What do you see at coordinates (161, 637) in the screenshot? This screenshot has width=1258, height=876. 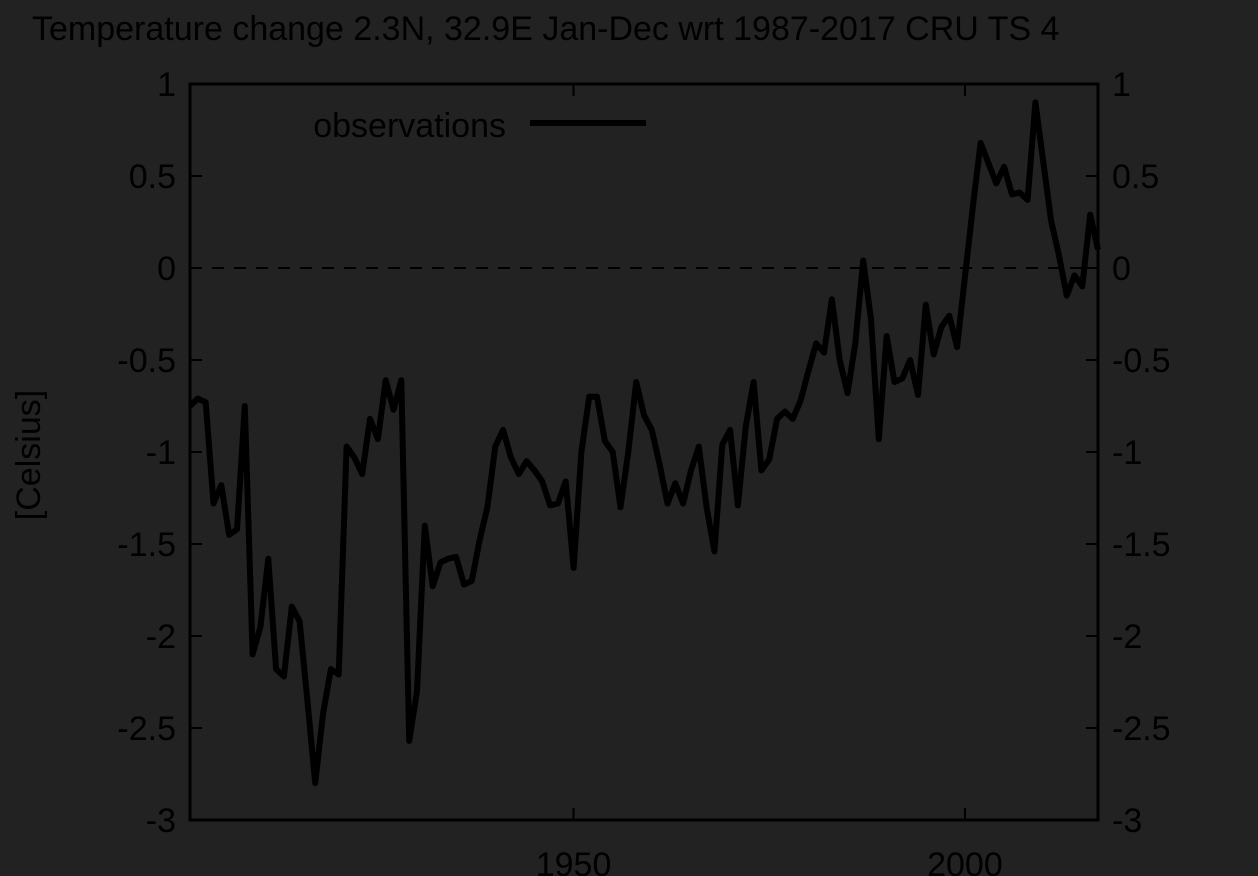 I see `y-tick-label-left: -2` at bounding box center [161, 637].